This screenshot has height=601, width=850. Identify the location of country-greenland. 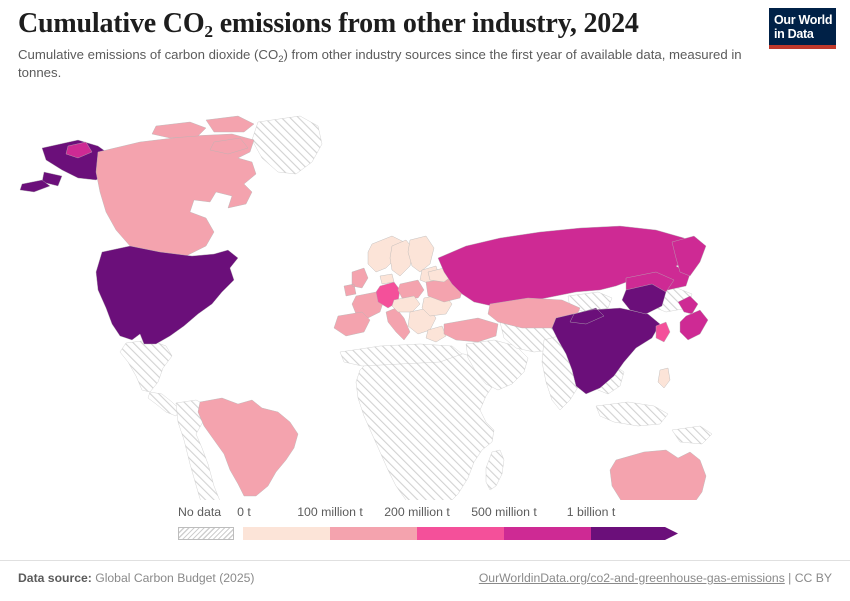
(287, 145).